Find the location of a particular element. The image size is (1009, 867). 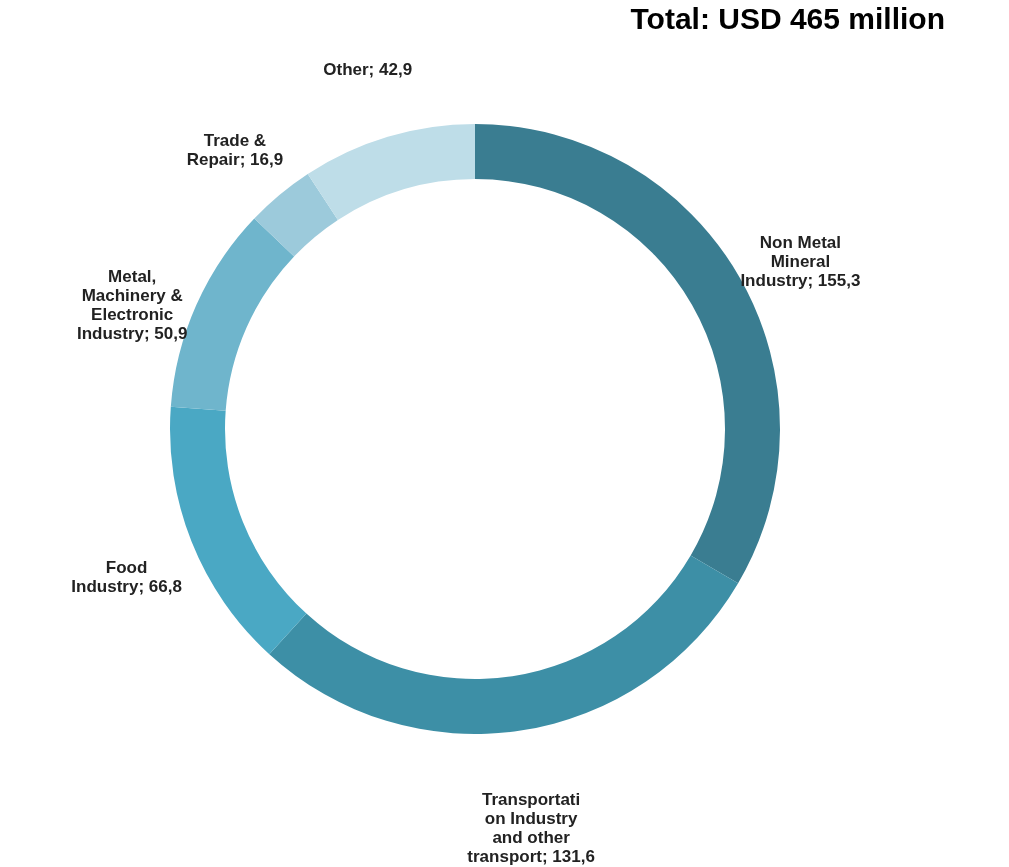

slice-label: Food Industry; 66,8 is located at coordinates (126, 576).